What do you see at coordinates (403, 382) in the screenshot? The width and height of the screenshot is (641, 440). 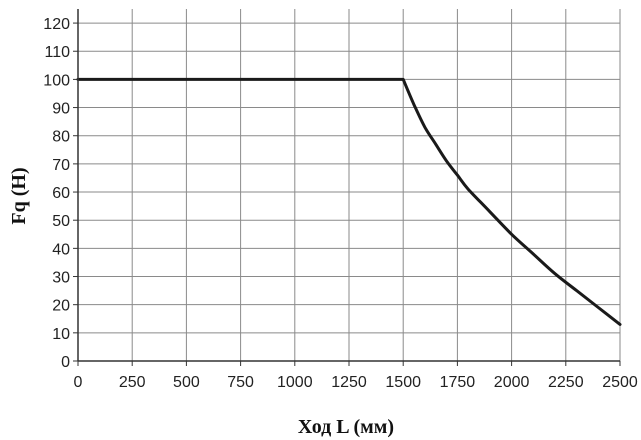 I see `x-tick-label: 1500` at bounding box center [403, 382].